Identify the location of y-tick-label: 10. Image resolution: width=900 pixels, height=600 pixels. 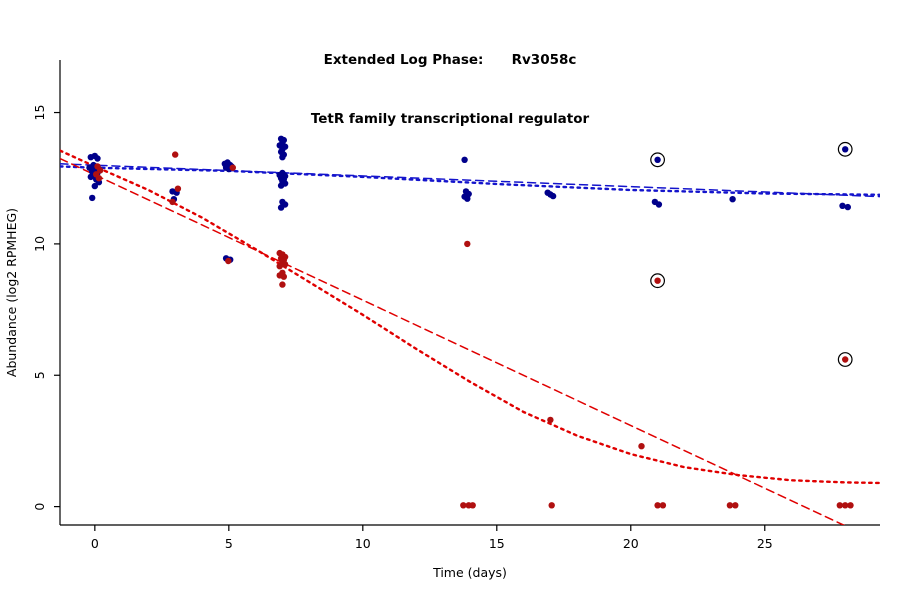
(39, 244).